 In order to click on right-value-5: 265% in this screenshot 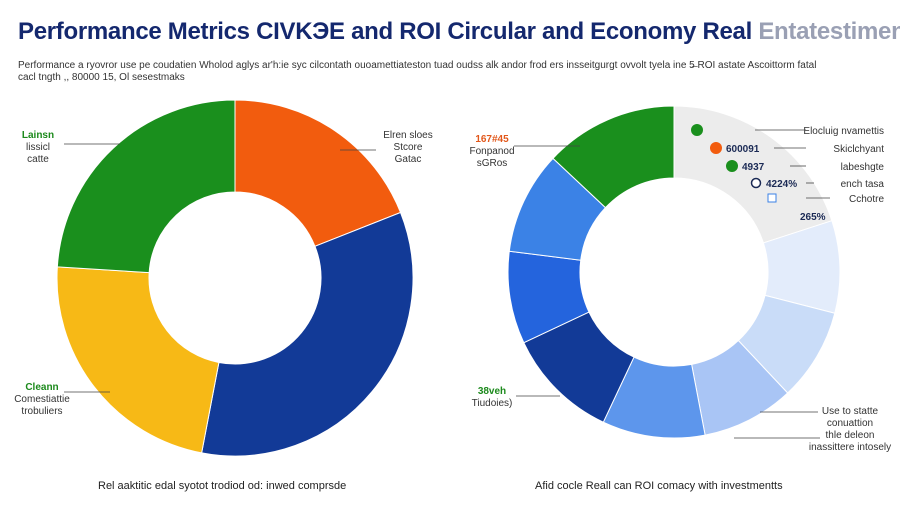, I will do `click(813, 217)`.